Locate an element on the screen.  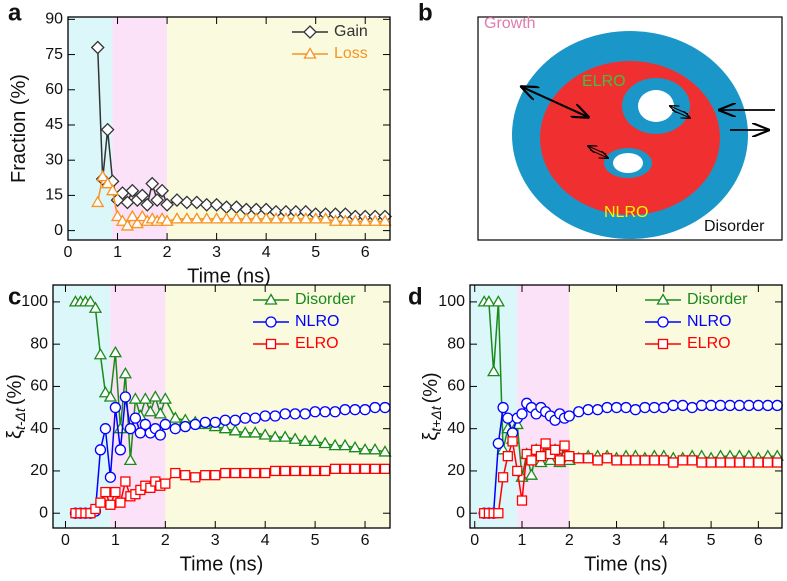
x-tick-label: 0 is located at coordinates (474, 540).